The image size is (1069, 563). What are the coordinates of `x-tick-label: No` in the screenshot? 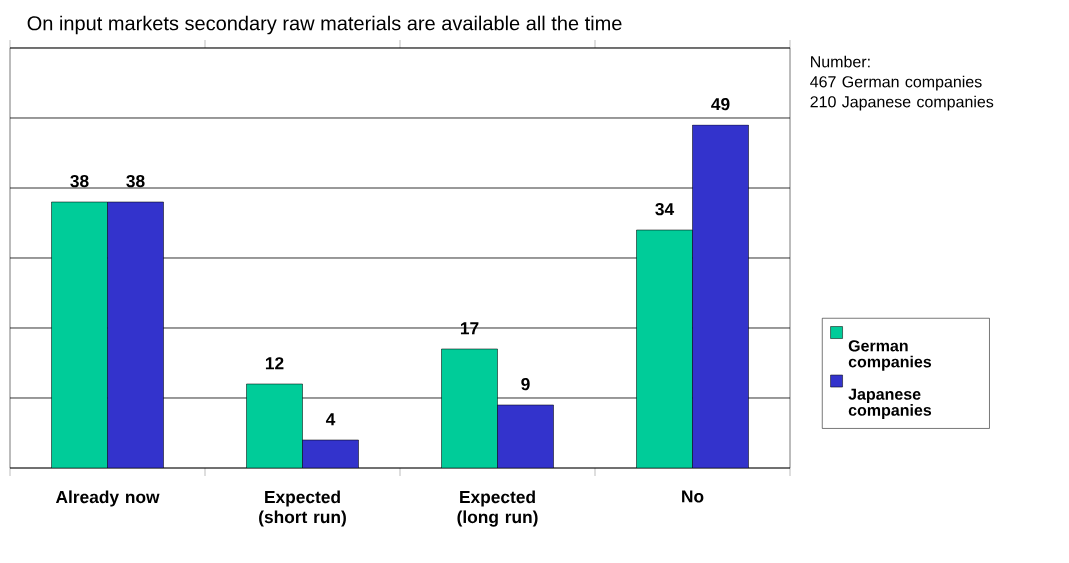 It's located at (693, 496).